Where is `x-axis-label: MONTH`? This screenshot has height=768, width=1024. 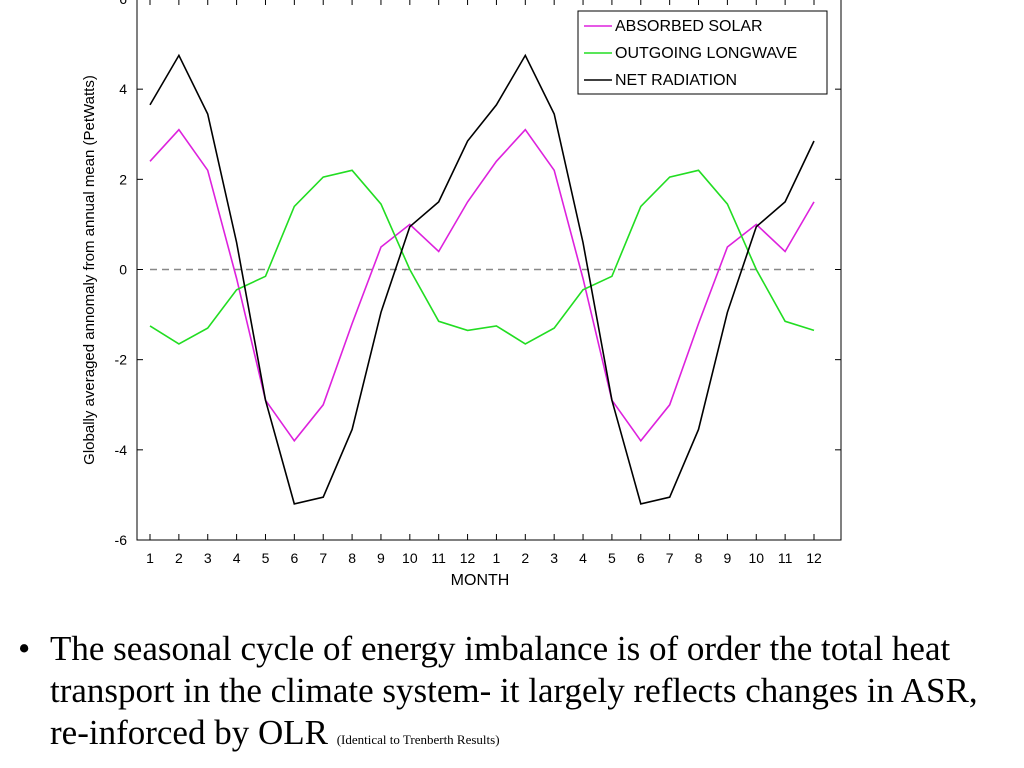
x-axis-label: MONTH is located at coordinates (480, 580).